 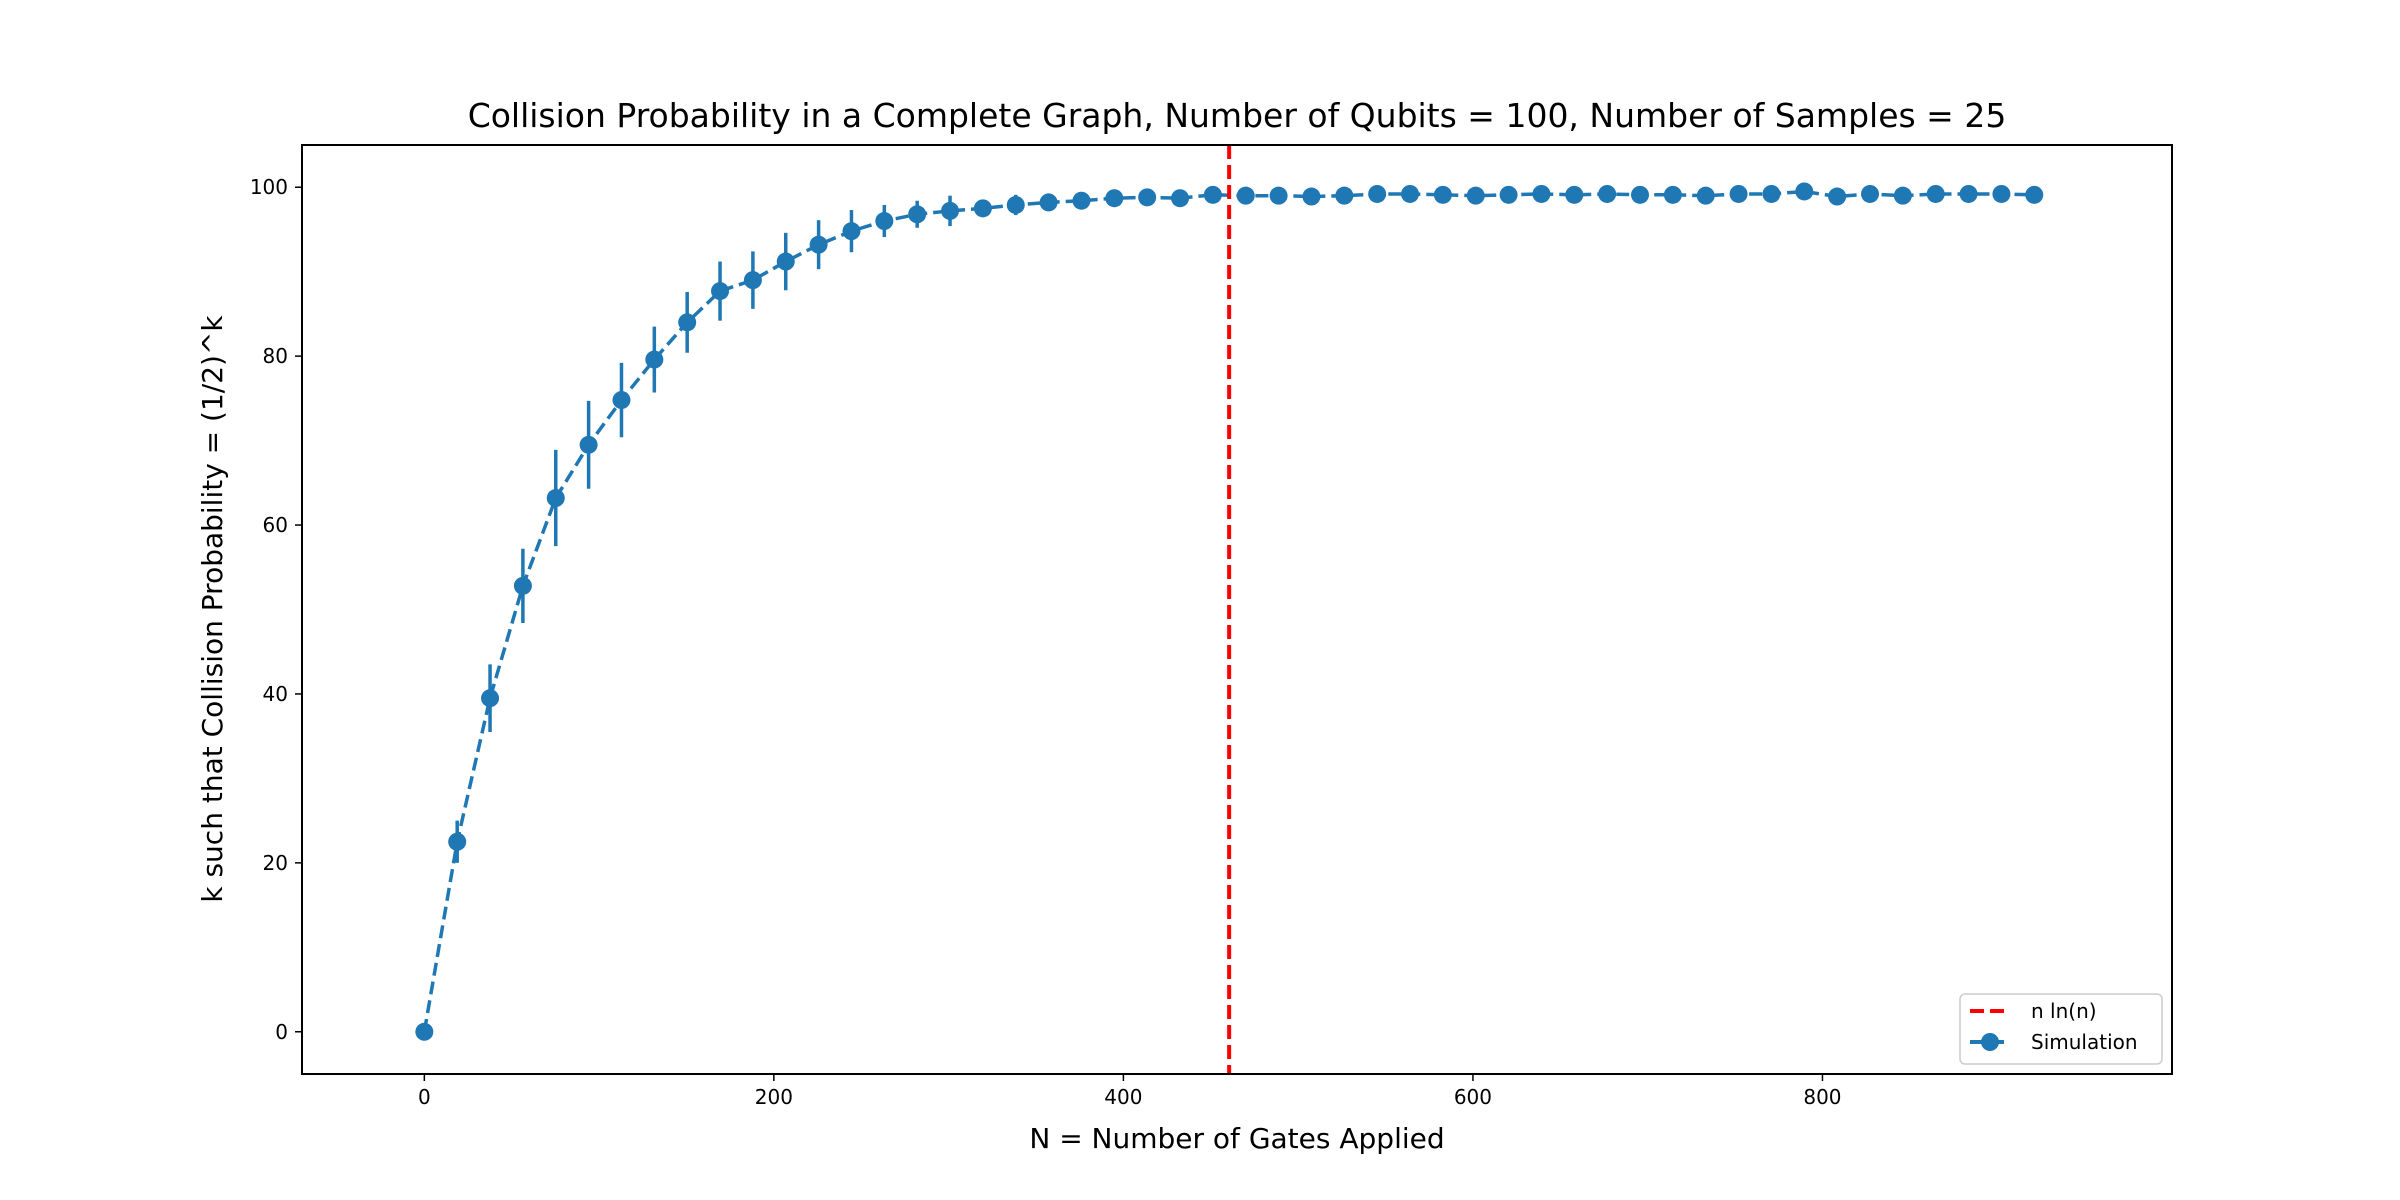 I want to click on y-tick-label: 20, so click(x=275, y=863).